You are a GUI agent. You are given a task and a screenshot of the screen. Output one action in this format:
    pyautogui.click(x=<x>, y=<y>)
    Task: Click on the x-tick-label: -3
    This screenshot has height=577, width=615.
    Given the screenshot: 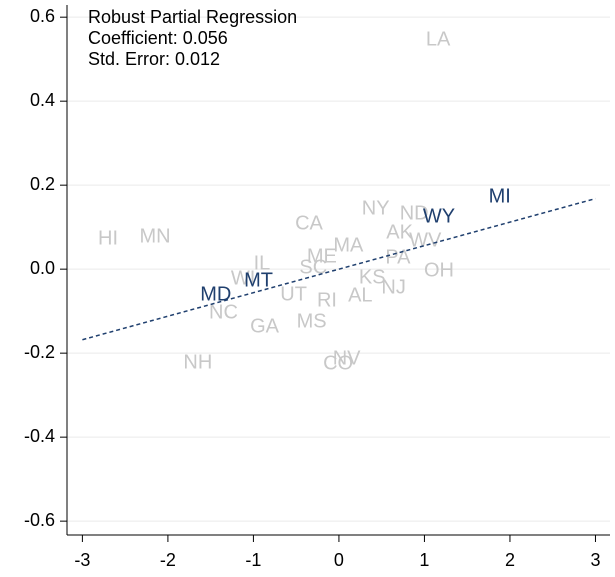 What is the action you would take?
    pyautogui.click(x=82, y=560)
    